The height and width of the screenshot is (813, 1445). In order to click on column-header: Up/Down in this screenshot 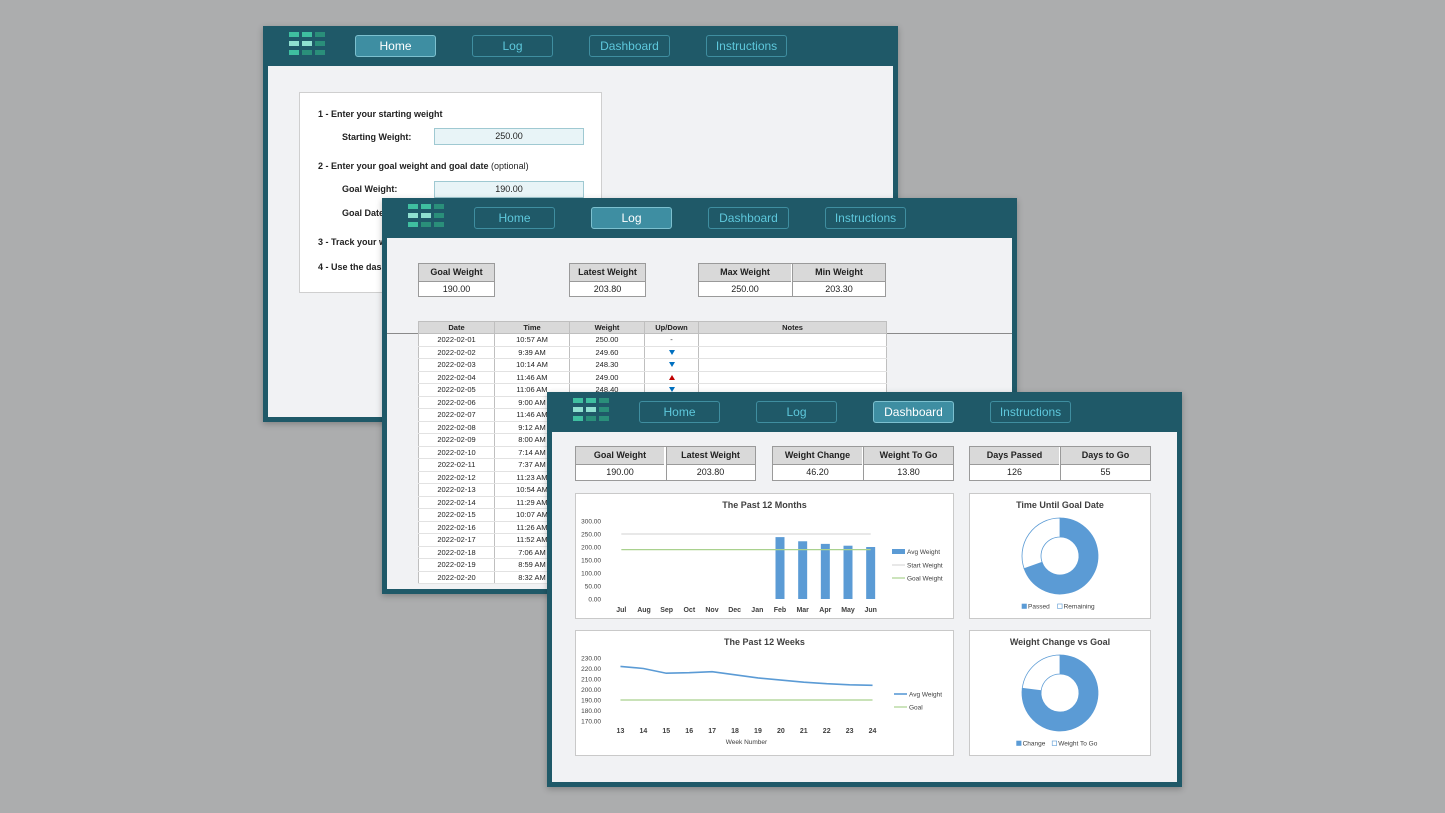, I will do `click(671, 327)`.